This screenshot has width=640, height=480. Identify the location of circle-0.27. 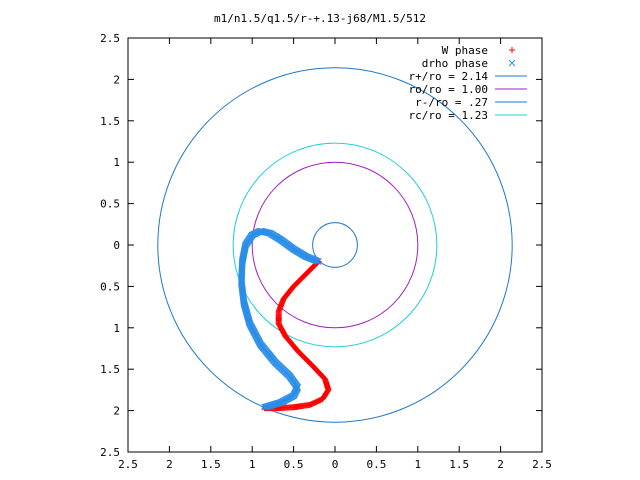
(335, 245).